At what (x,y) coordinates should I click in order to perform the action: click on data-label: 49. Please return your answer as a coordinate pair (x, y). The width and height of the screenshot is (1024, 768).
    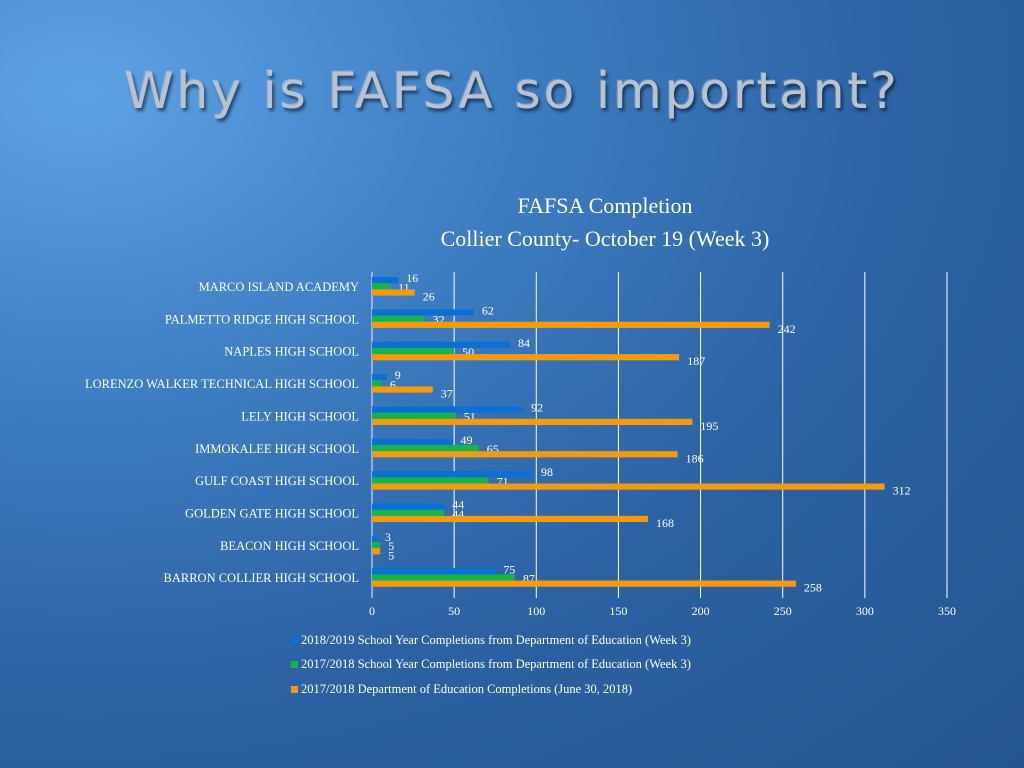
    Looking at the image, I should click on (467, 440).